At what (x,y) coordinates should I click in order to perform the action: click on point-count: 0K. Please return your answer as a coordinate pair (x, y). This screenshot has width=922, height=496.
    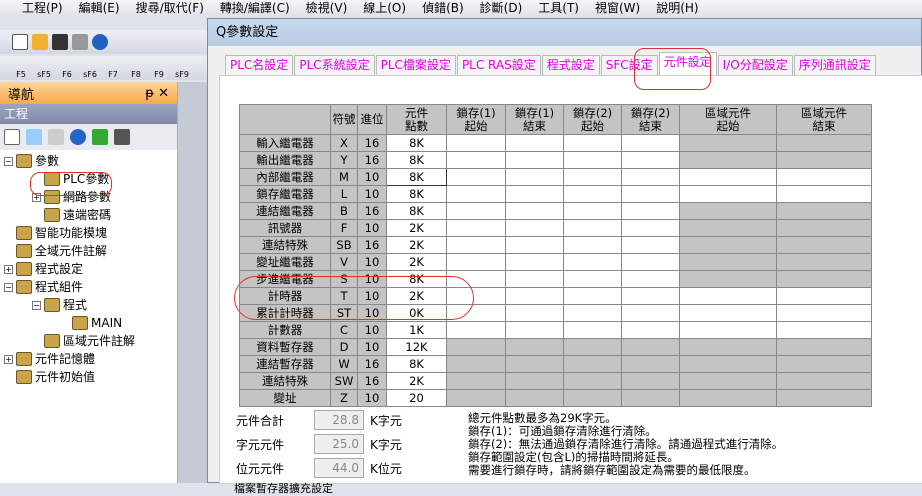
    Looking at the image, I should click on (416, 313).